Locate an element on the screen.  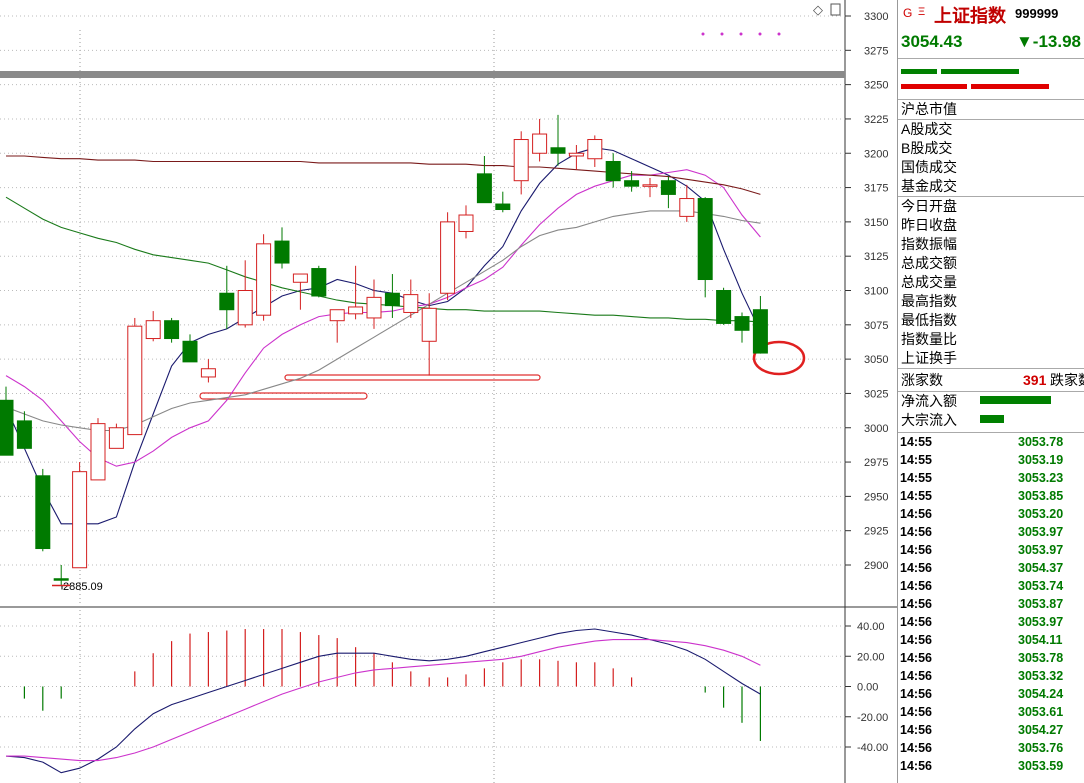
advance-decline-row: 涨家数 391 跌家数 is located at coordinates (991, 380).